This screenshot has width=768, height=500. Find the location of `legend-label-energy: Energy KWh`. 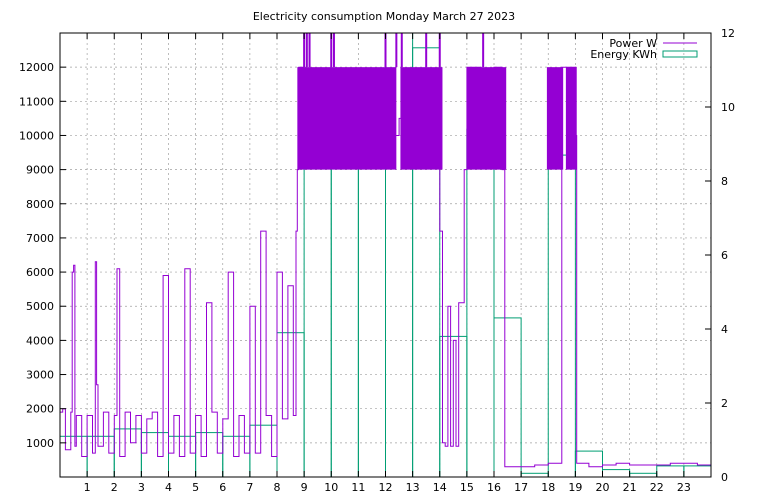

legend-label-energy: Energy KWh is located at coordinates (623, 54).